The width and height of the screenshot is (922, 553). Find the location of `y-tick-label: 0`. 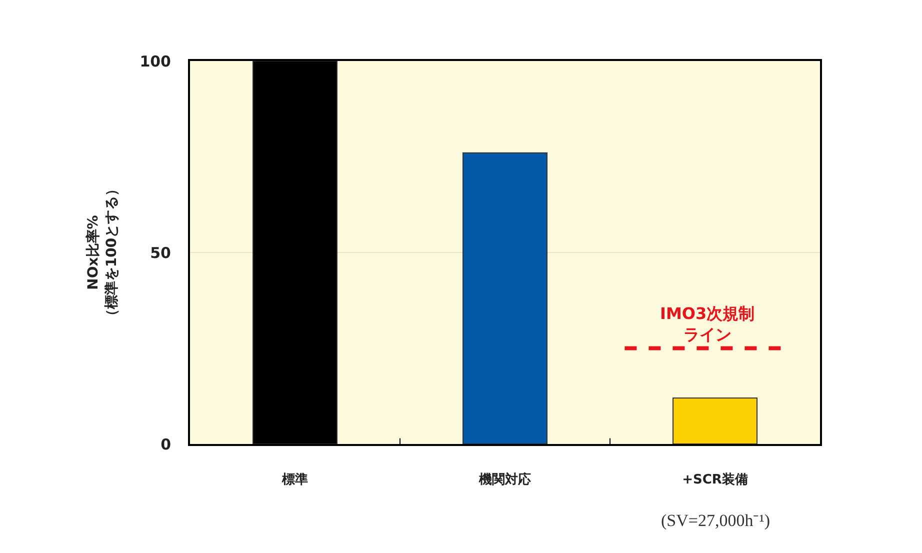

y-tick-label: 0 is located at coordinates (165, 444).